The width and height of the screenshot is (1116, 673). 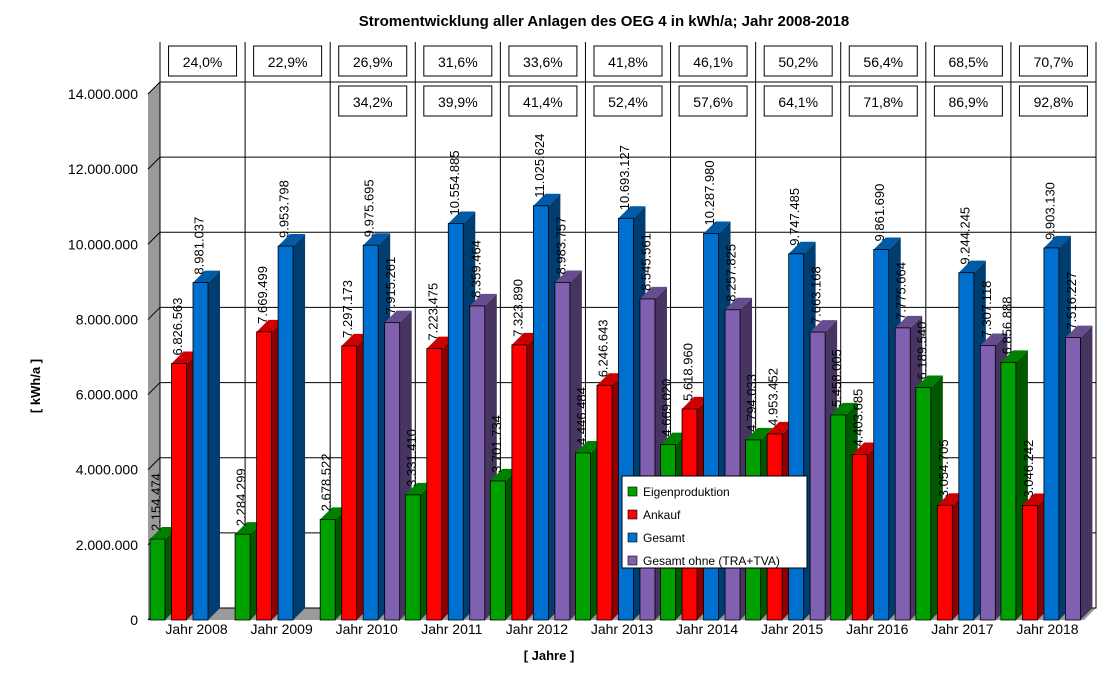 What do you see at coordinates (794, 217) in the screenshot?
I see `value-label: 9.747.485` at bounding box center [794, 217].